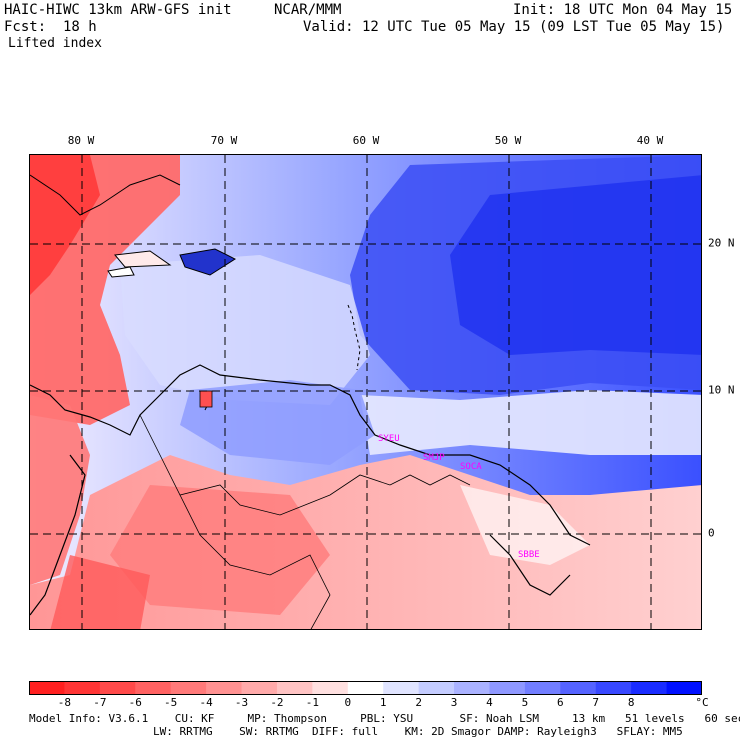 This screenshot has width=740, height=740. I want to click on guiana-neutral-region, so click(525, 525).